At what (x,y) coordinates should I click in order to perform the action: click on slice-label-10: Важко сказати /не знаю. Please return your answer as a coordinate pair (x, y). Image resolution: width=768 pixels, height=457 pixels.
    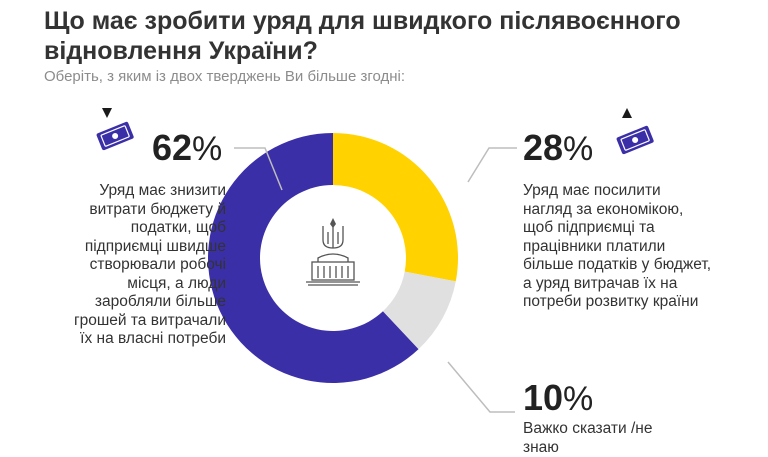
    Looking at the image, I should click on (588, 438).